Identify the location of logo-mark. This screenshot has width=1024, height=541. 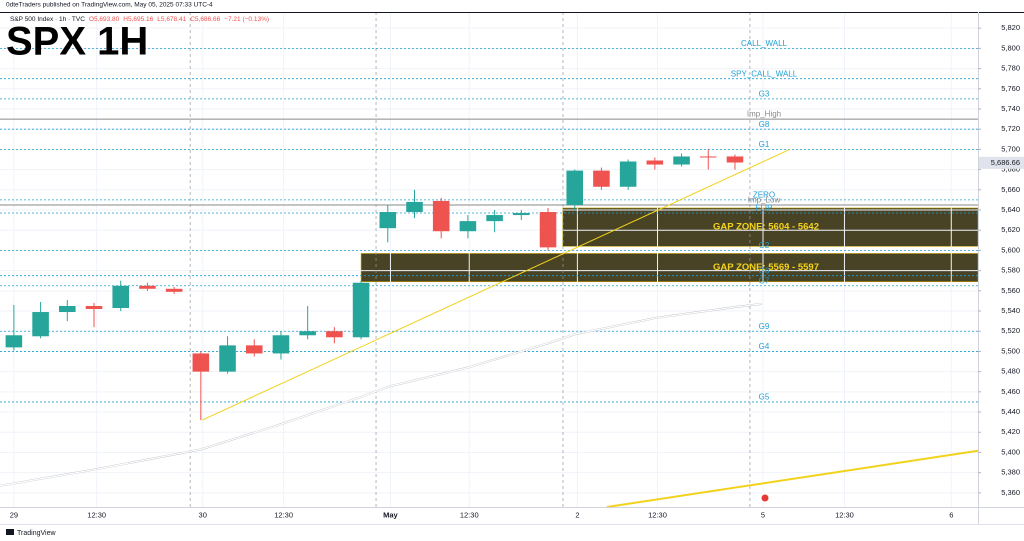
(10, 532).